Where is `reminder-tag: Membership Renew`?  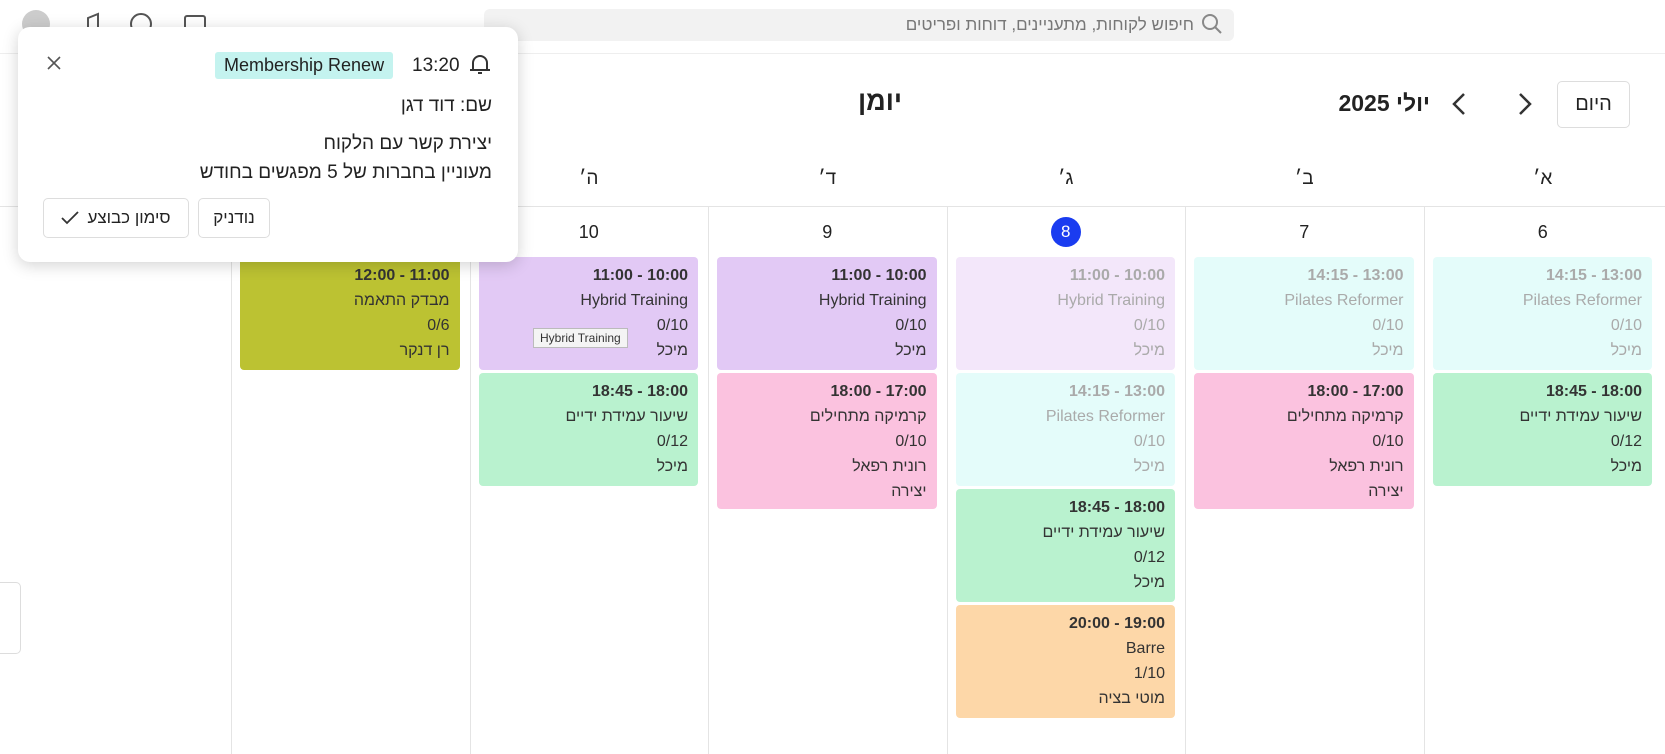
reminder-tag: Membership Renew is located at coordinates (304, 65).